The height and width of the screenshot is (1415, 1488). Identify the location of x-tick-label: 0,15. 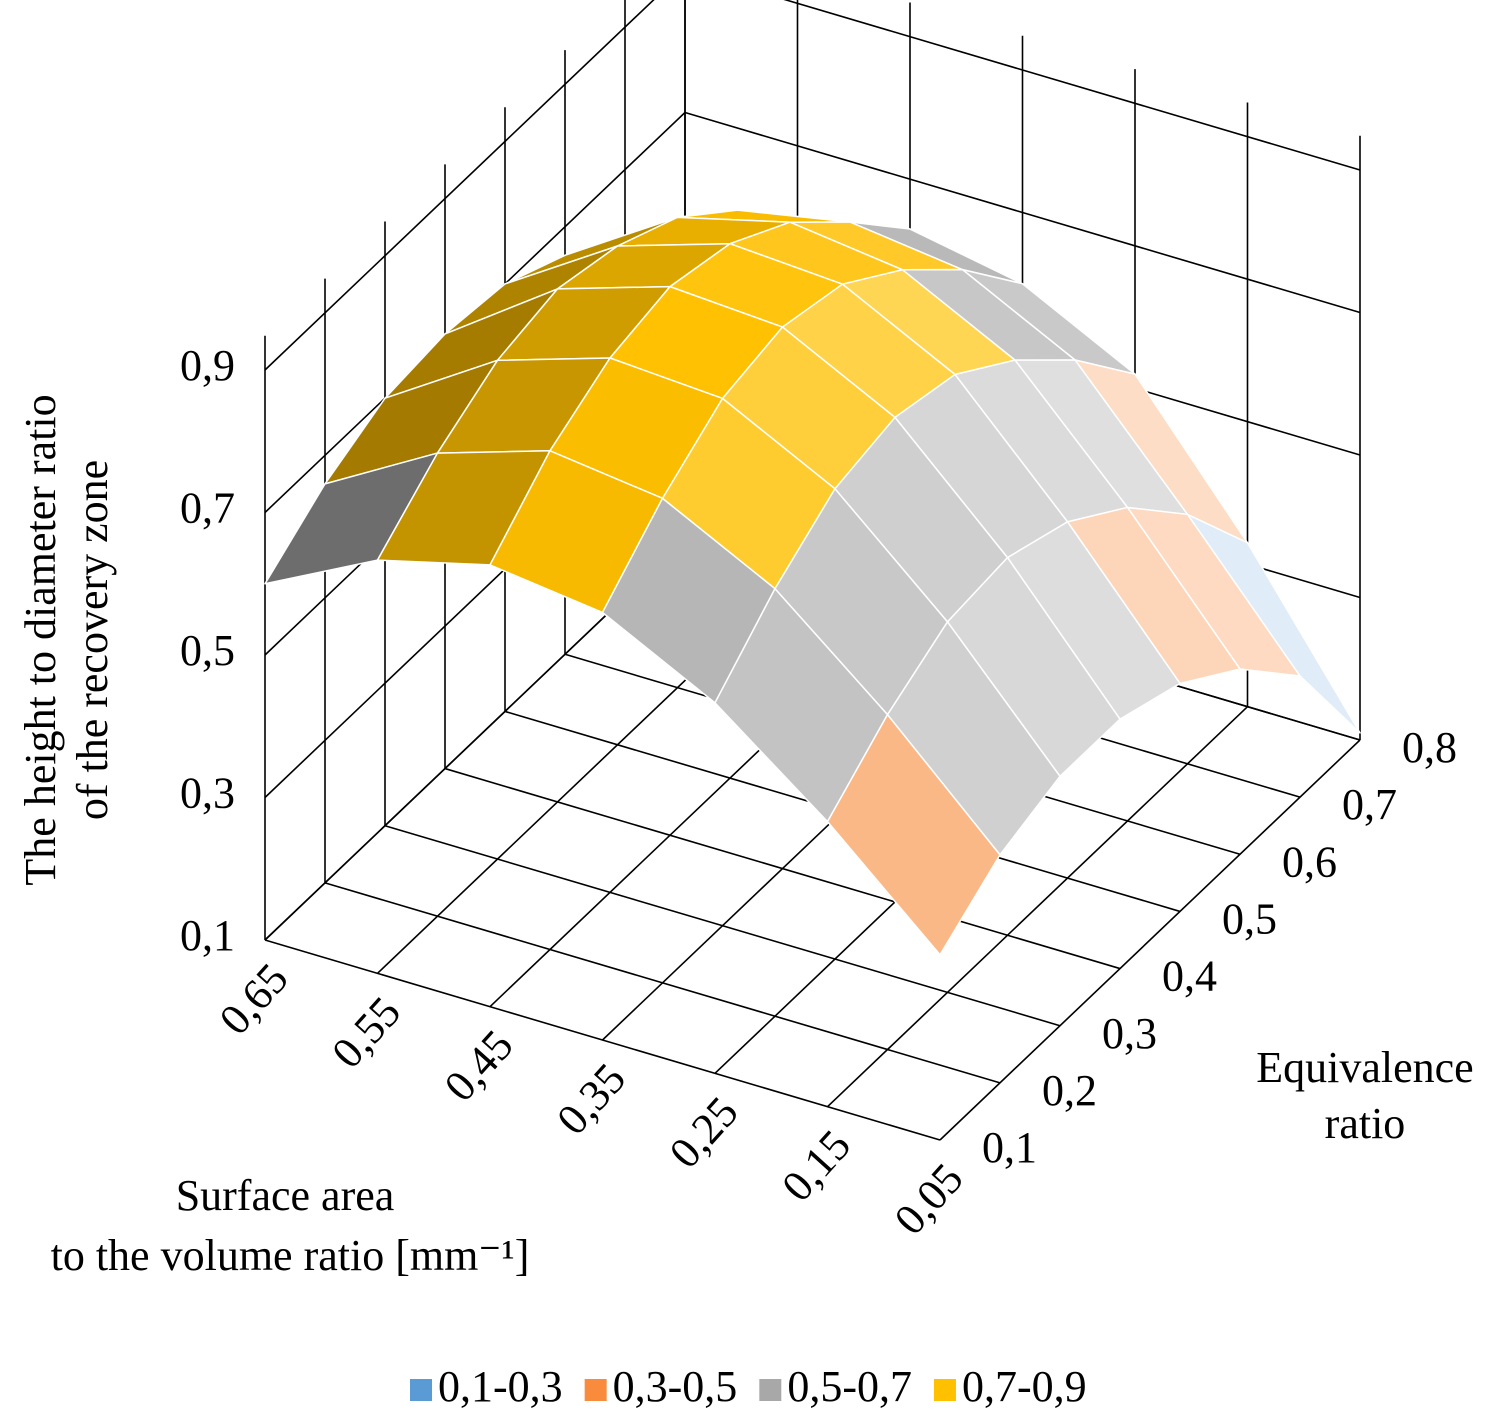
(816, 1166).